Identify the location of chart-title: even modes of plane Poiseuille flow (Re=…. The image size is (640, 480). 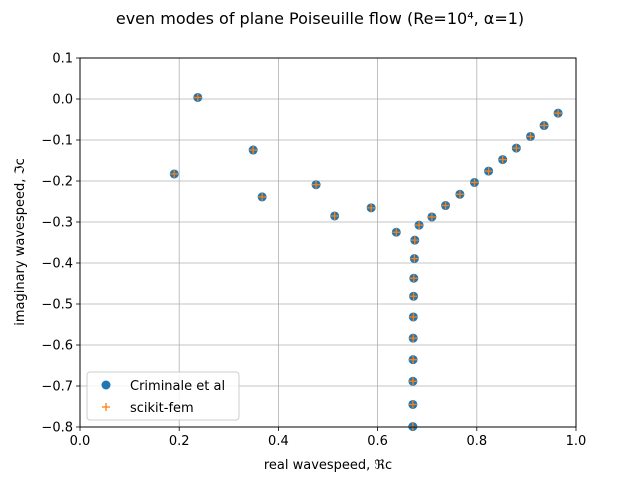
(320, 18).